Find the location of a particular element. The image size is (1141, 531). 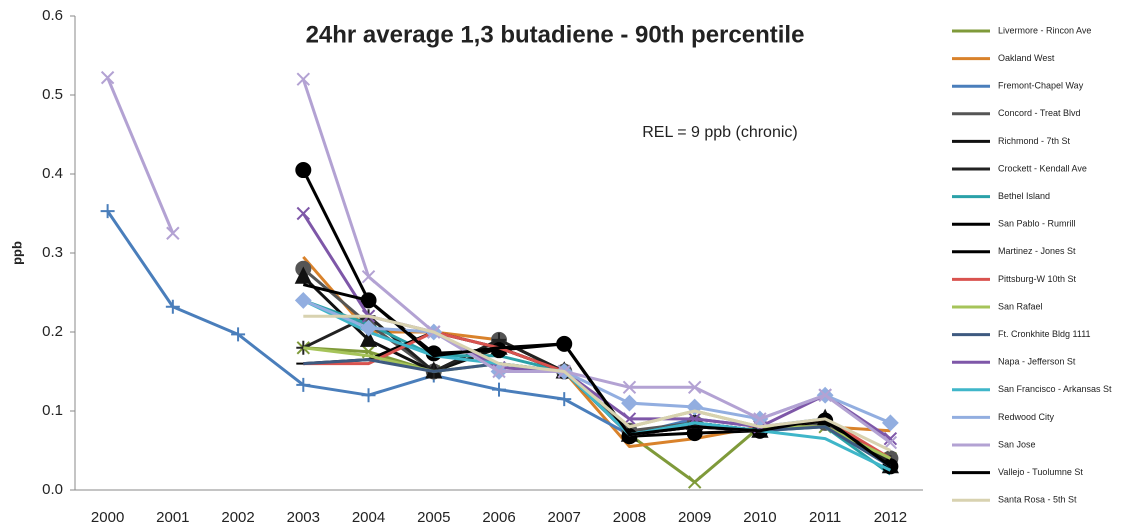

legend-label: Martinez - Jones St is located at coordinates (1037, 251).